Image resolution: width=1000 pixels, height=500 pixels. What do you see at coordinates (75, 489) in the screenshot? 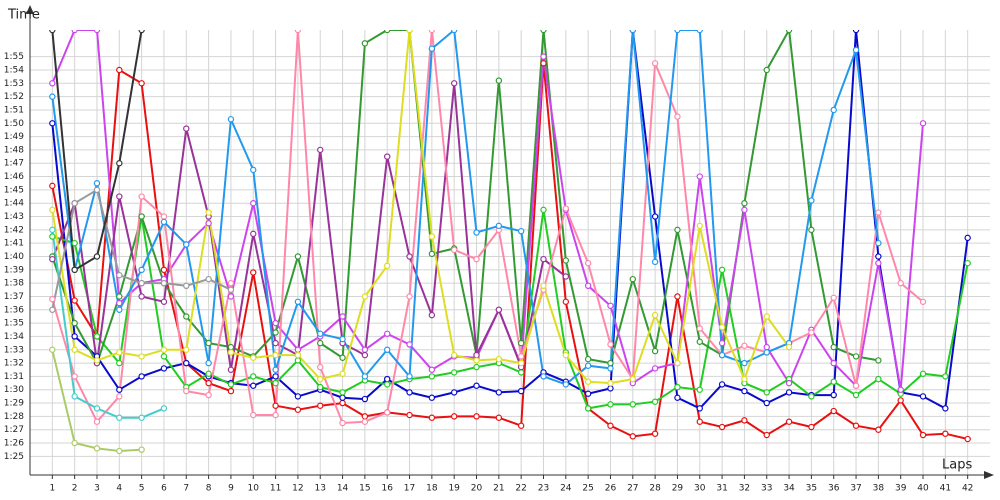
I see `x-tick-label: 2` at bounding box center [75, 489].